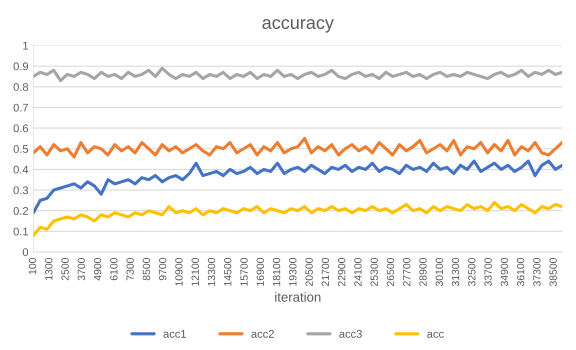  What do you see at coordinates (298, 26) in the screenshot?
I see `chart-title: accuracy` at bounding box center [298, 26].